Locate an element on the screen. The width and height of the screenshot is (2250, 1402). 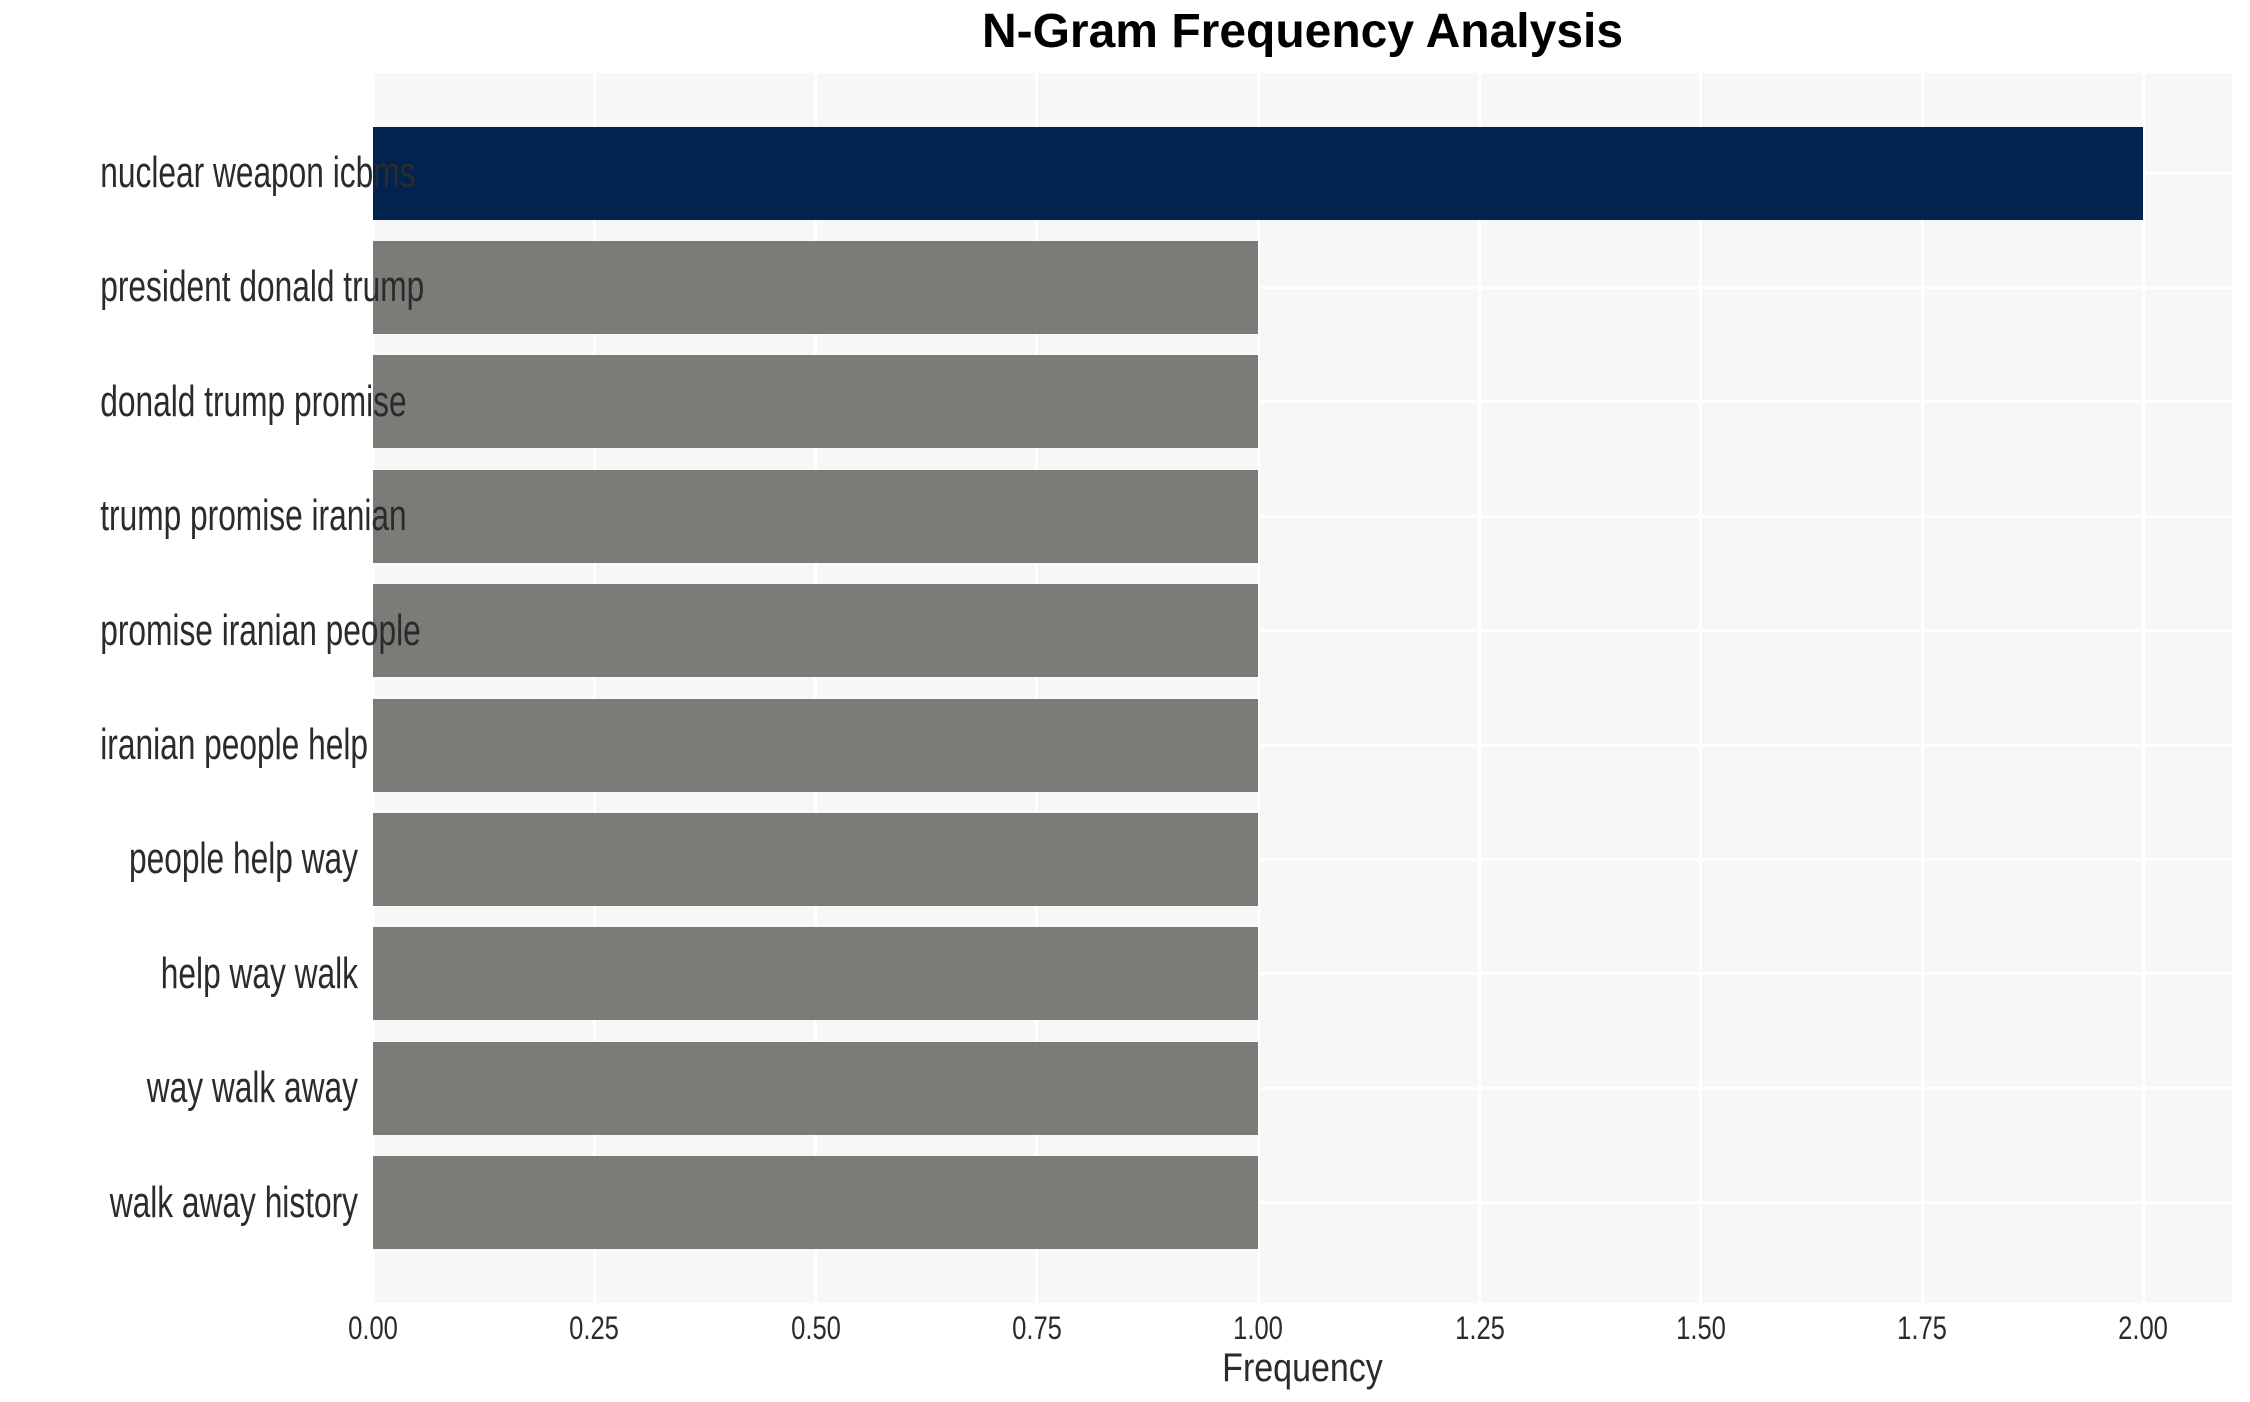
category-label: way walk away is located at coordinates (252, 1088).